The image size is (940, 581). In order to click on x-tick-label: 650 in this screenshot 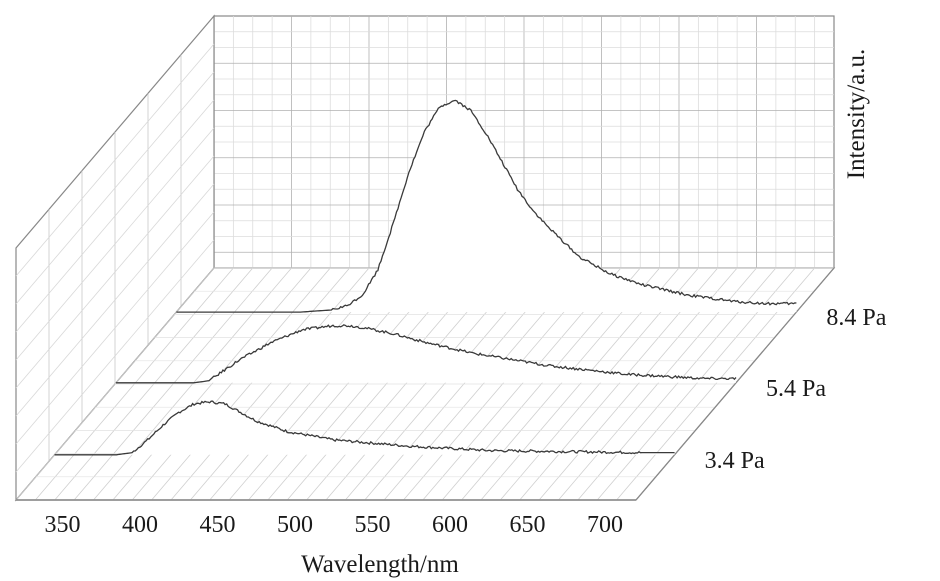, I will do `click(528, 525)`.